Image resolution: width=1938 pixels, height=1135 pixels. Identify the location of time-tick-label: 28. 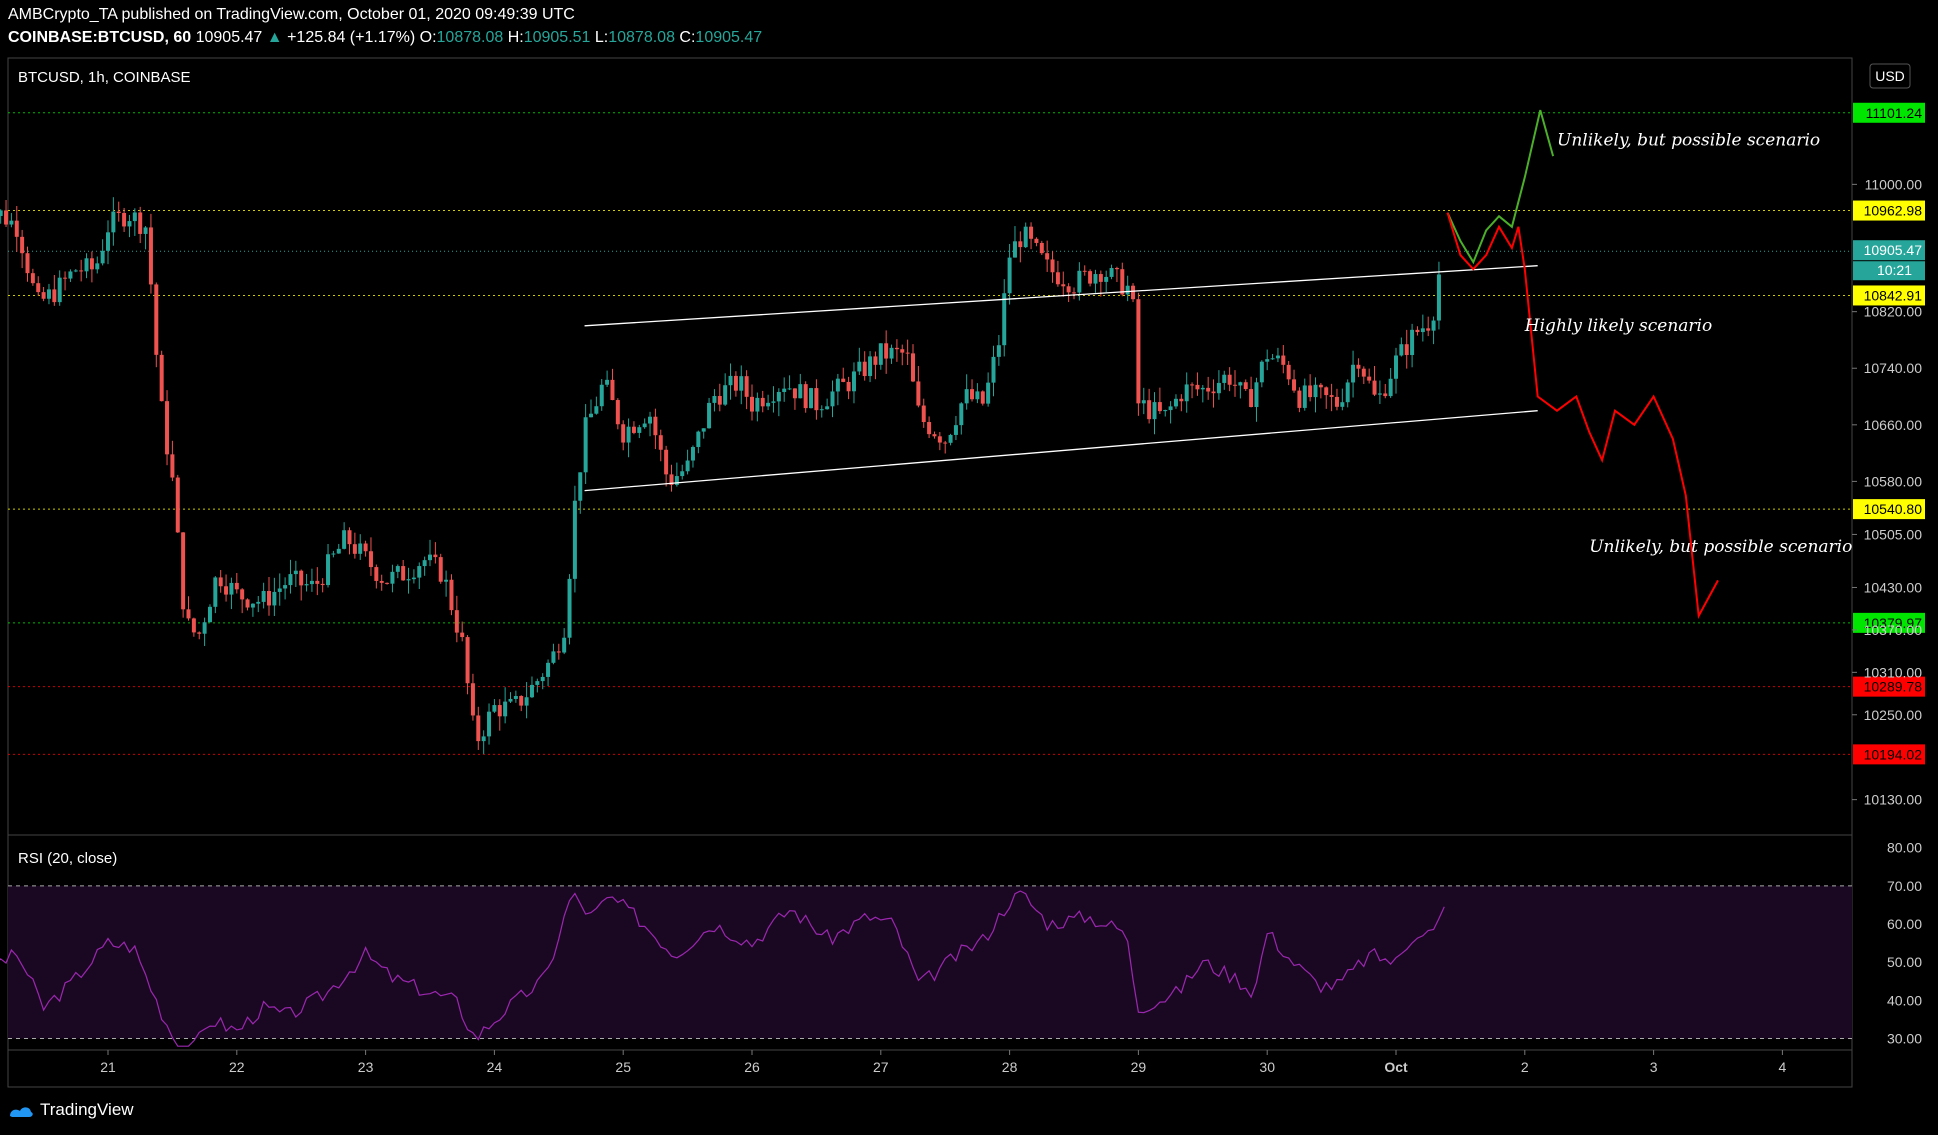
(1010, 1067).